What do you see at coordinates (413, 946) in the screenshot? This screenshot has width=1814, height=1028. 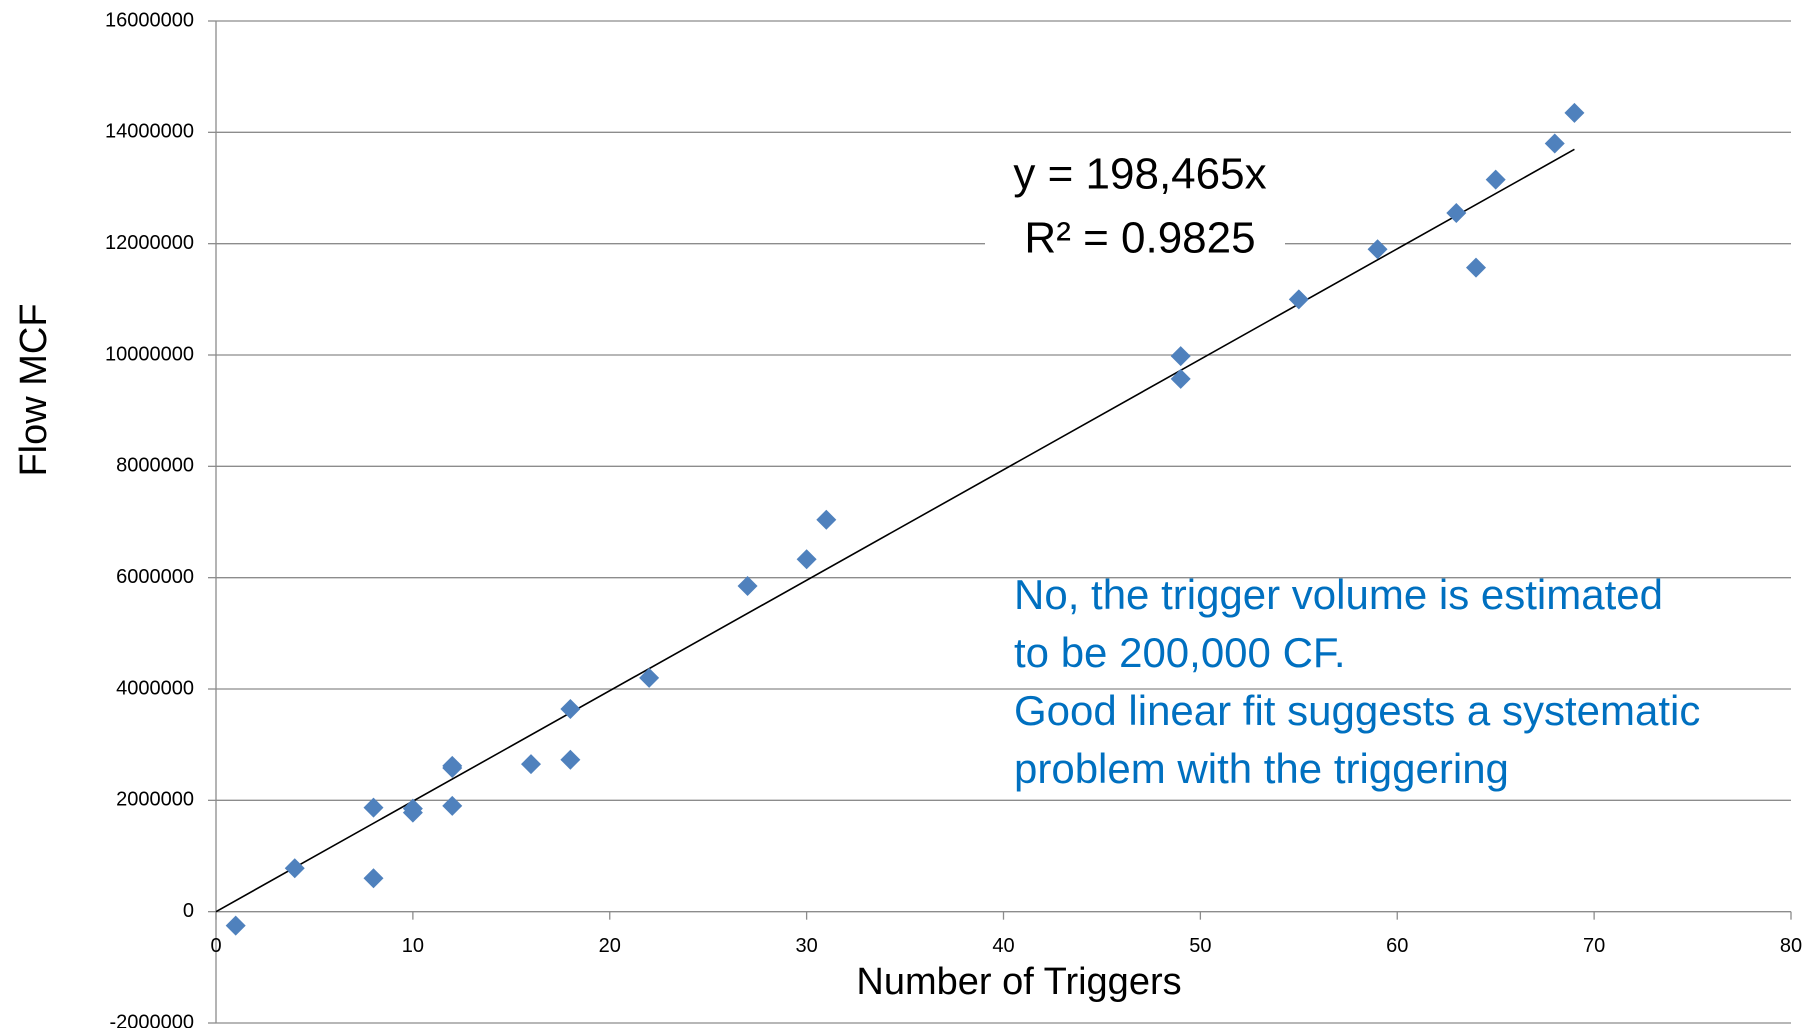 I see `x-tick-label: 10` at bounding box center [413, 946].